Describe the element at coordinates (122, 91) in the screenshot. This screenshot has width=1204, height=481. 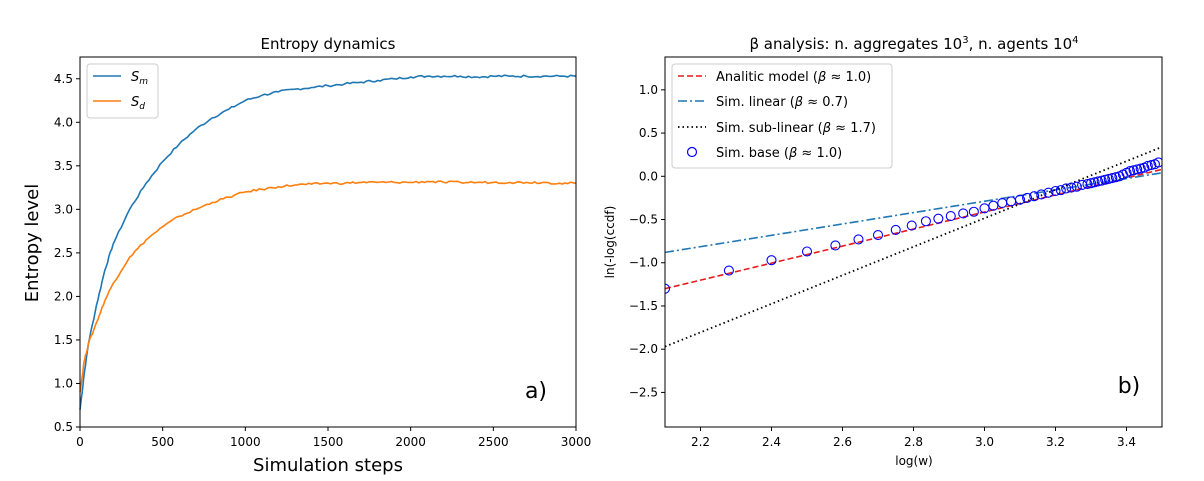
I see `left-legend-box` at that location.